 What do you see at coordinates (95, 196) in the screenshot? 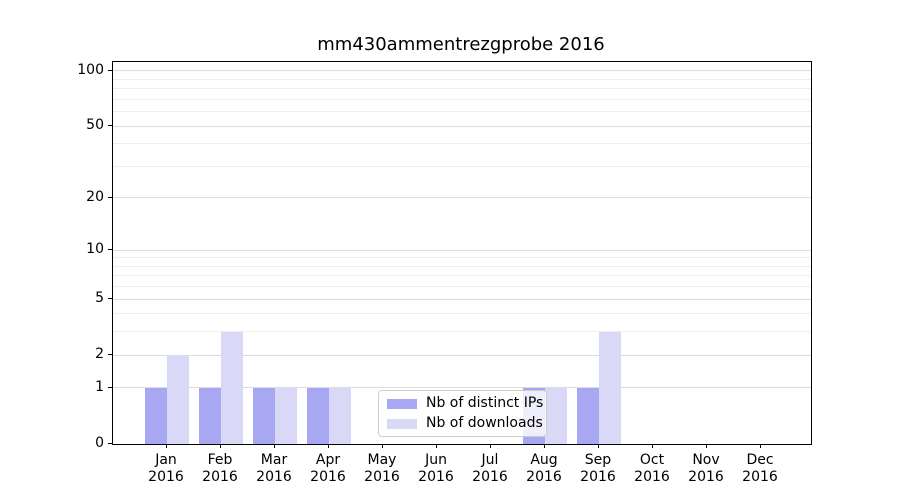
I see `y-tick-label: 20` at bounding box center [95, 196].